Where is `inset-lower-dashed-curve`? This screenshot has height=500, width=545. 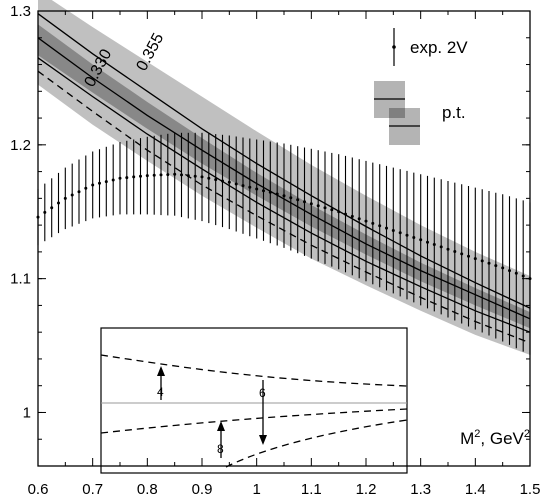 inset-lower-dashed-curve is located at coordinates (316, 443).